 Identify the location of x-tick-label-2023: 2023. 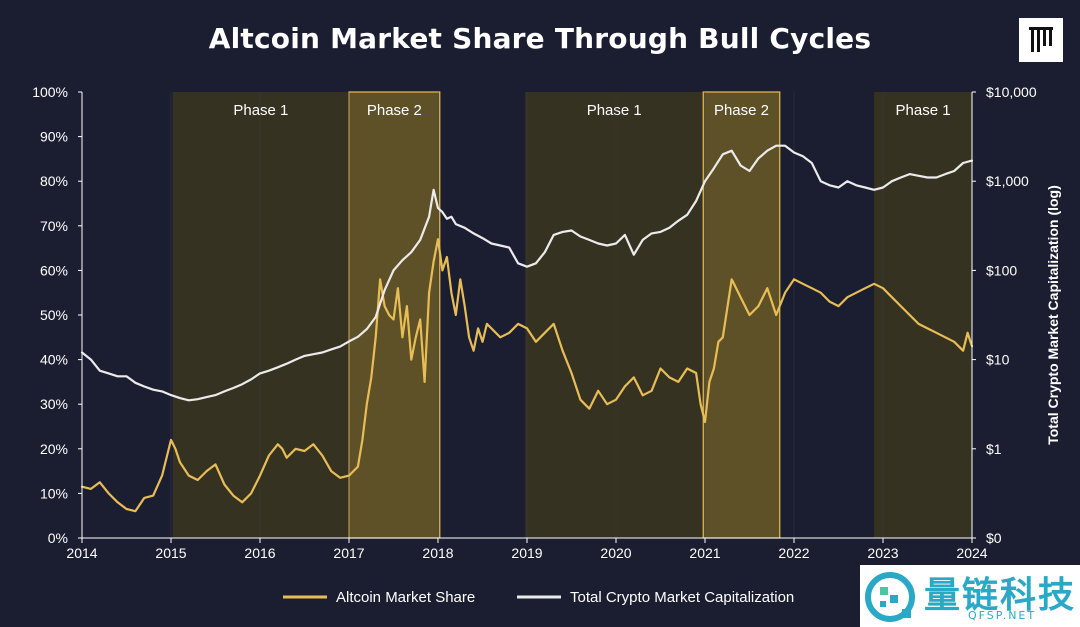
(882, 553).